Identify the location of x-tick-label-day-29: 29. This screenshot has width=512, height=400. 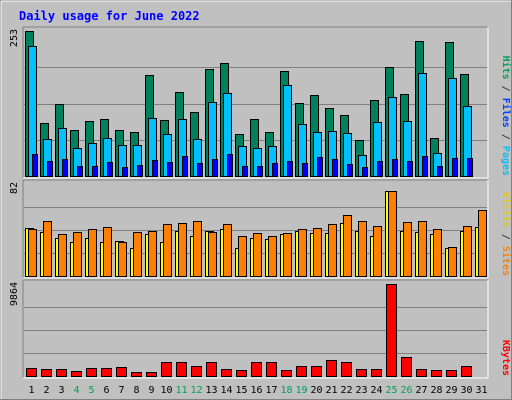
(451, 390).